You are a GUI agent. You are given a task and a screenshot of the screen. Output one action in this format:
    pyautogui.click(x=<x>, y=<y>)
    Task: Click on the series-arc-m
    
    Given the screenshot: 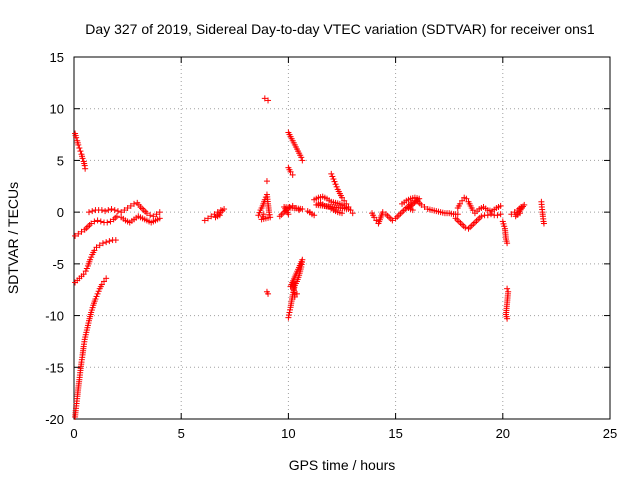 What is the action you would take?
    pyautogui.click(x=331, y=205)
    